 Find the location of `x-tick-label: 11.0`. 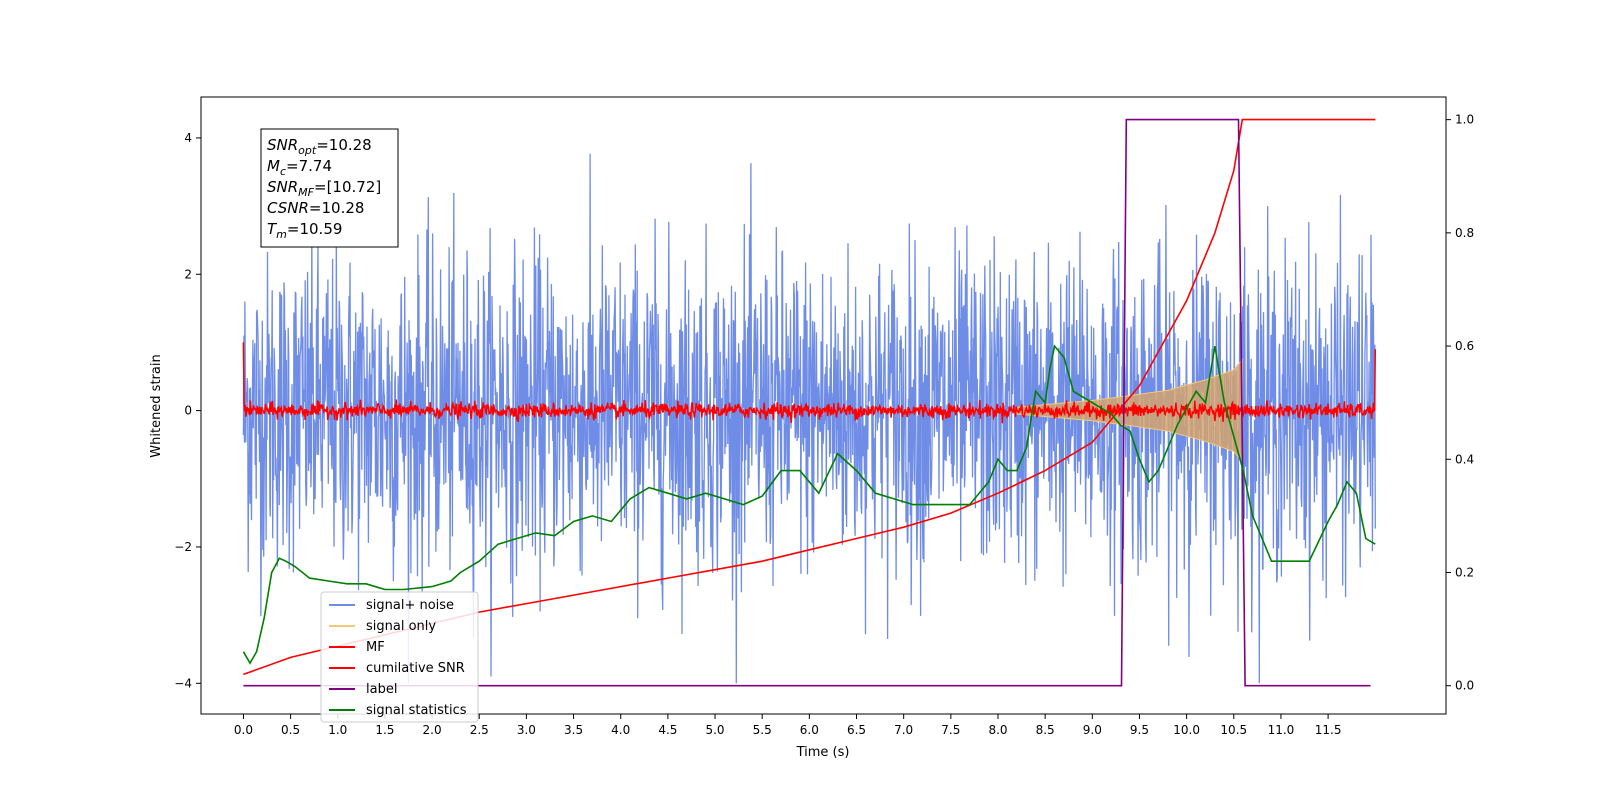

x-tick-label: 11.0 is located at coordinates (1281, 730).